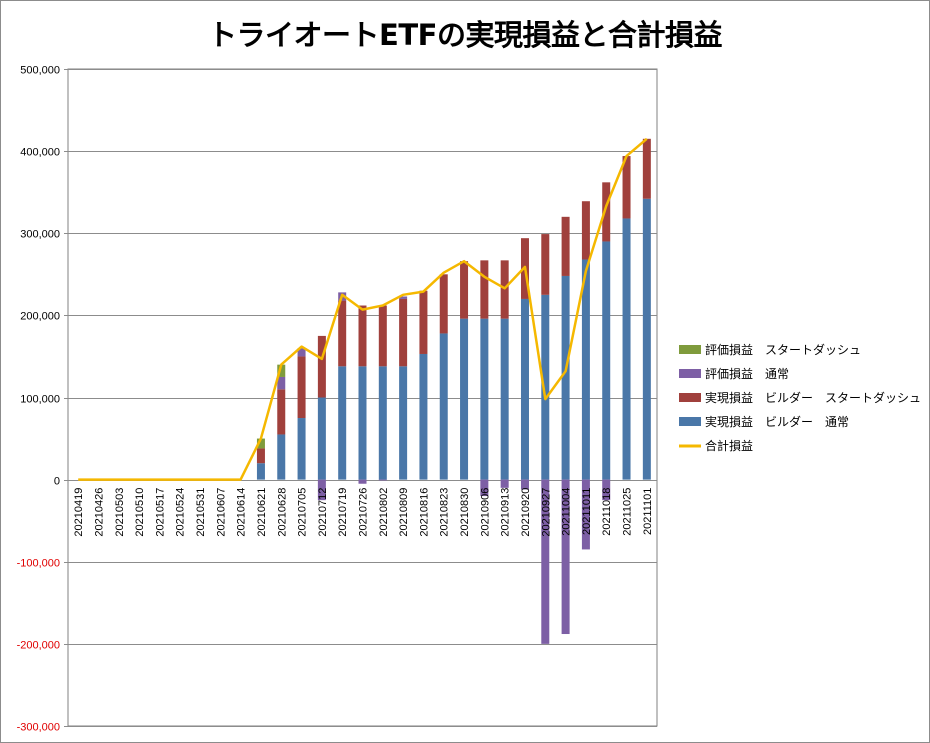  What do you see at coordinates (384, 512) in the screenshot?
I see `x-tick-label: 20210802` at bounding box center [384, 512].